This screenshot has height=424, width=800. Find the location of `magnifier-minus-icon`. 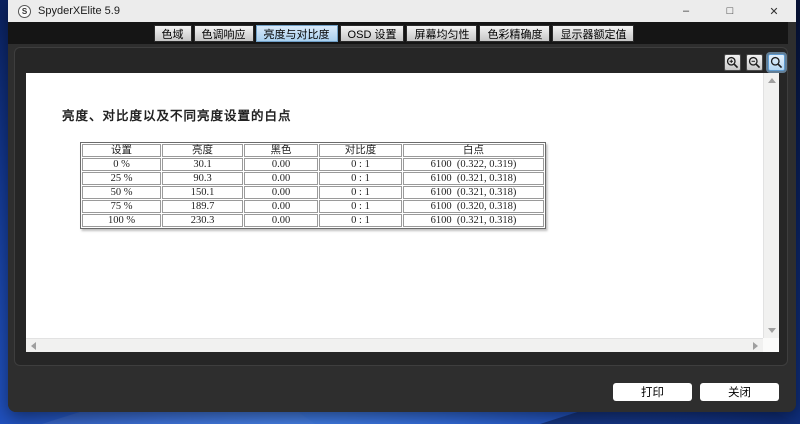

magnifier-minus-icon is located at coordinates (754, 62).